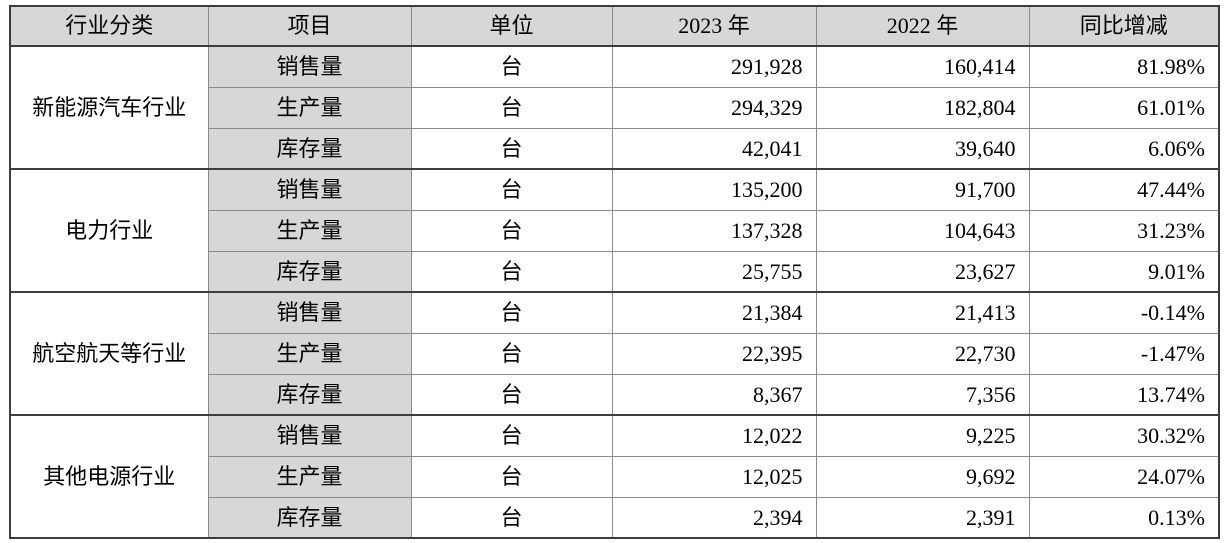 This screenshot has width=1227, height=543. I want to click on column-header-unit: 单位, so click(511, 26).